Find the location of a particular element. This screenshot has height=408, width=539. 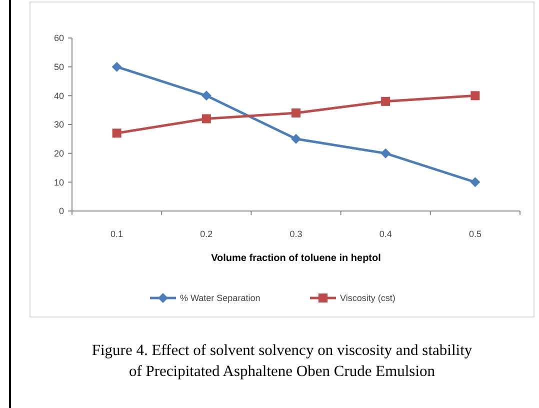

y-tick-label: 40 is located at coordinates (59, 95).